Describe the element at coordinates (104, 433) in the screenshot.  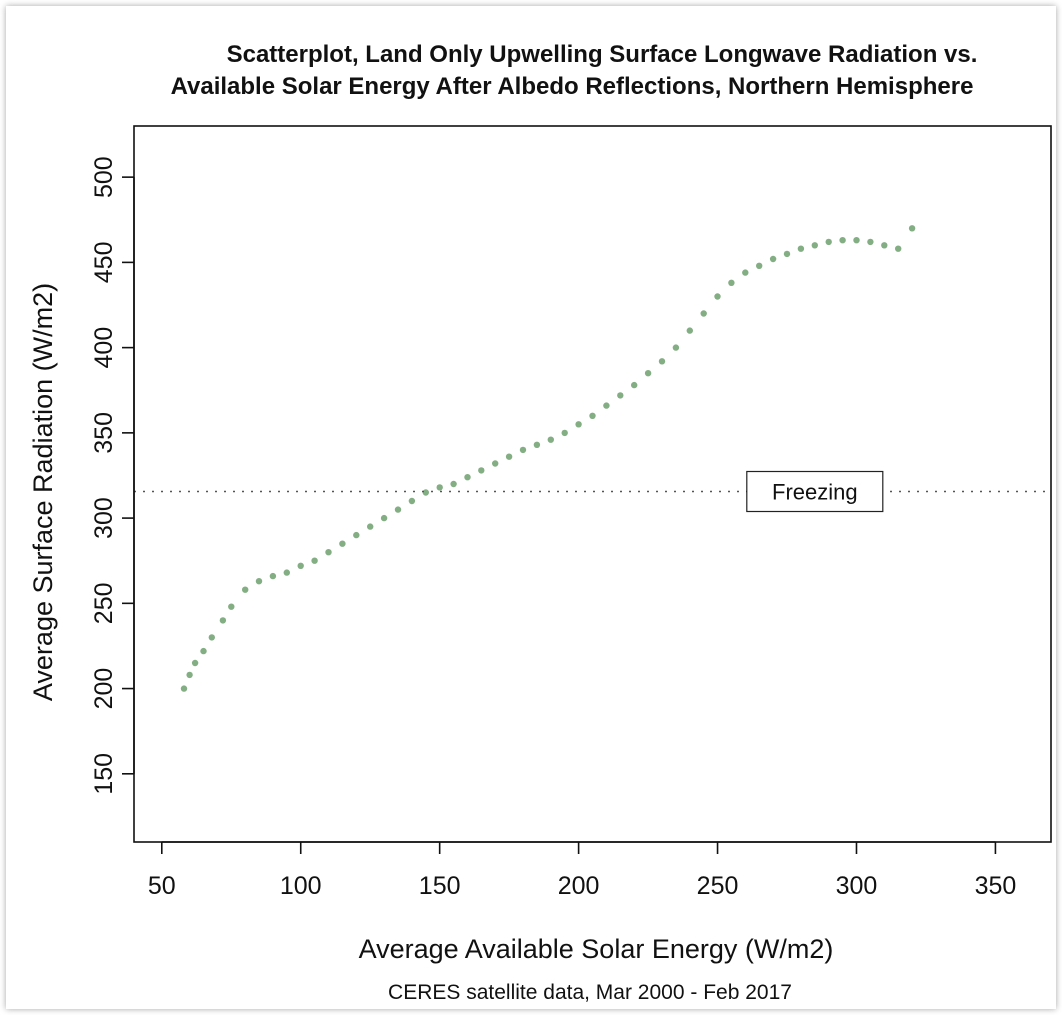
I see `y-tick-label: 350` at that location.